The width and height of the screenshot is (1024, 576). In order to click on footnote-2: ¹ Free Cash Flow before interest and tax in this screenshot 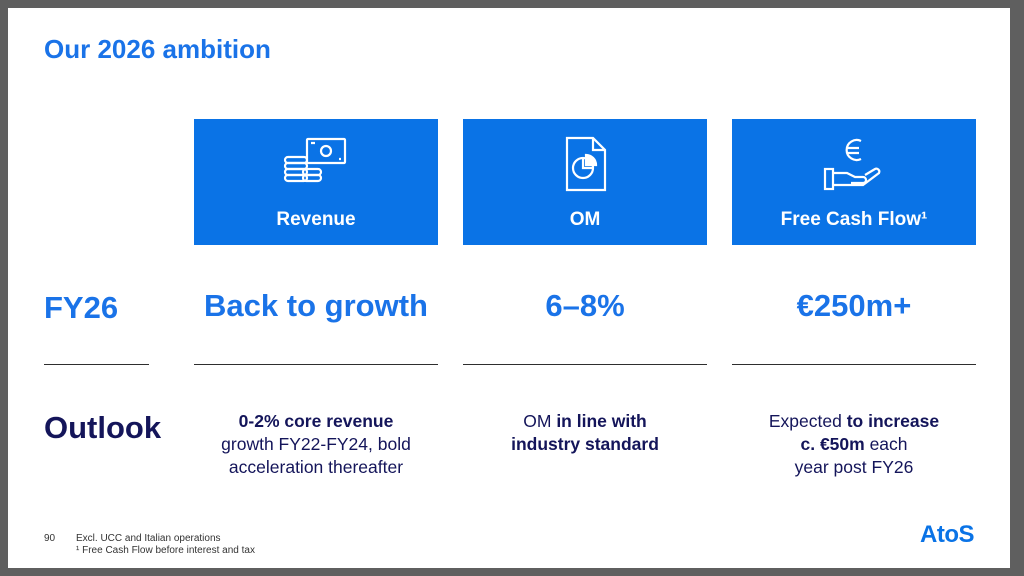, I will do `click(165, 550)`.